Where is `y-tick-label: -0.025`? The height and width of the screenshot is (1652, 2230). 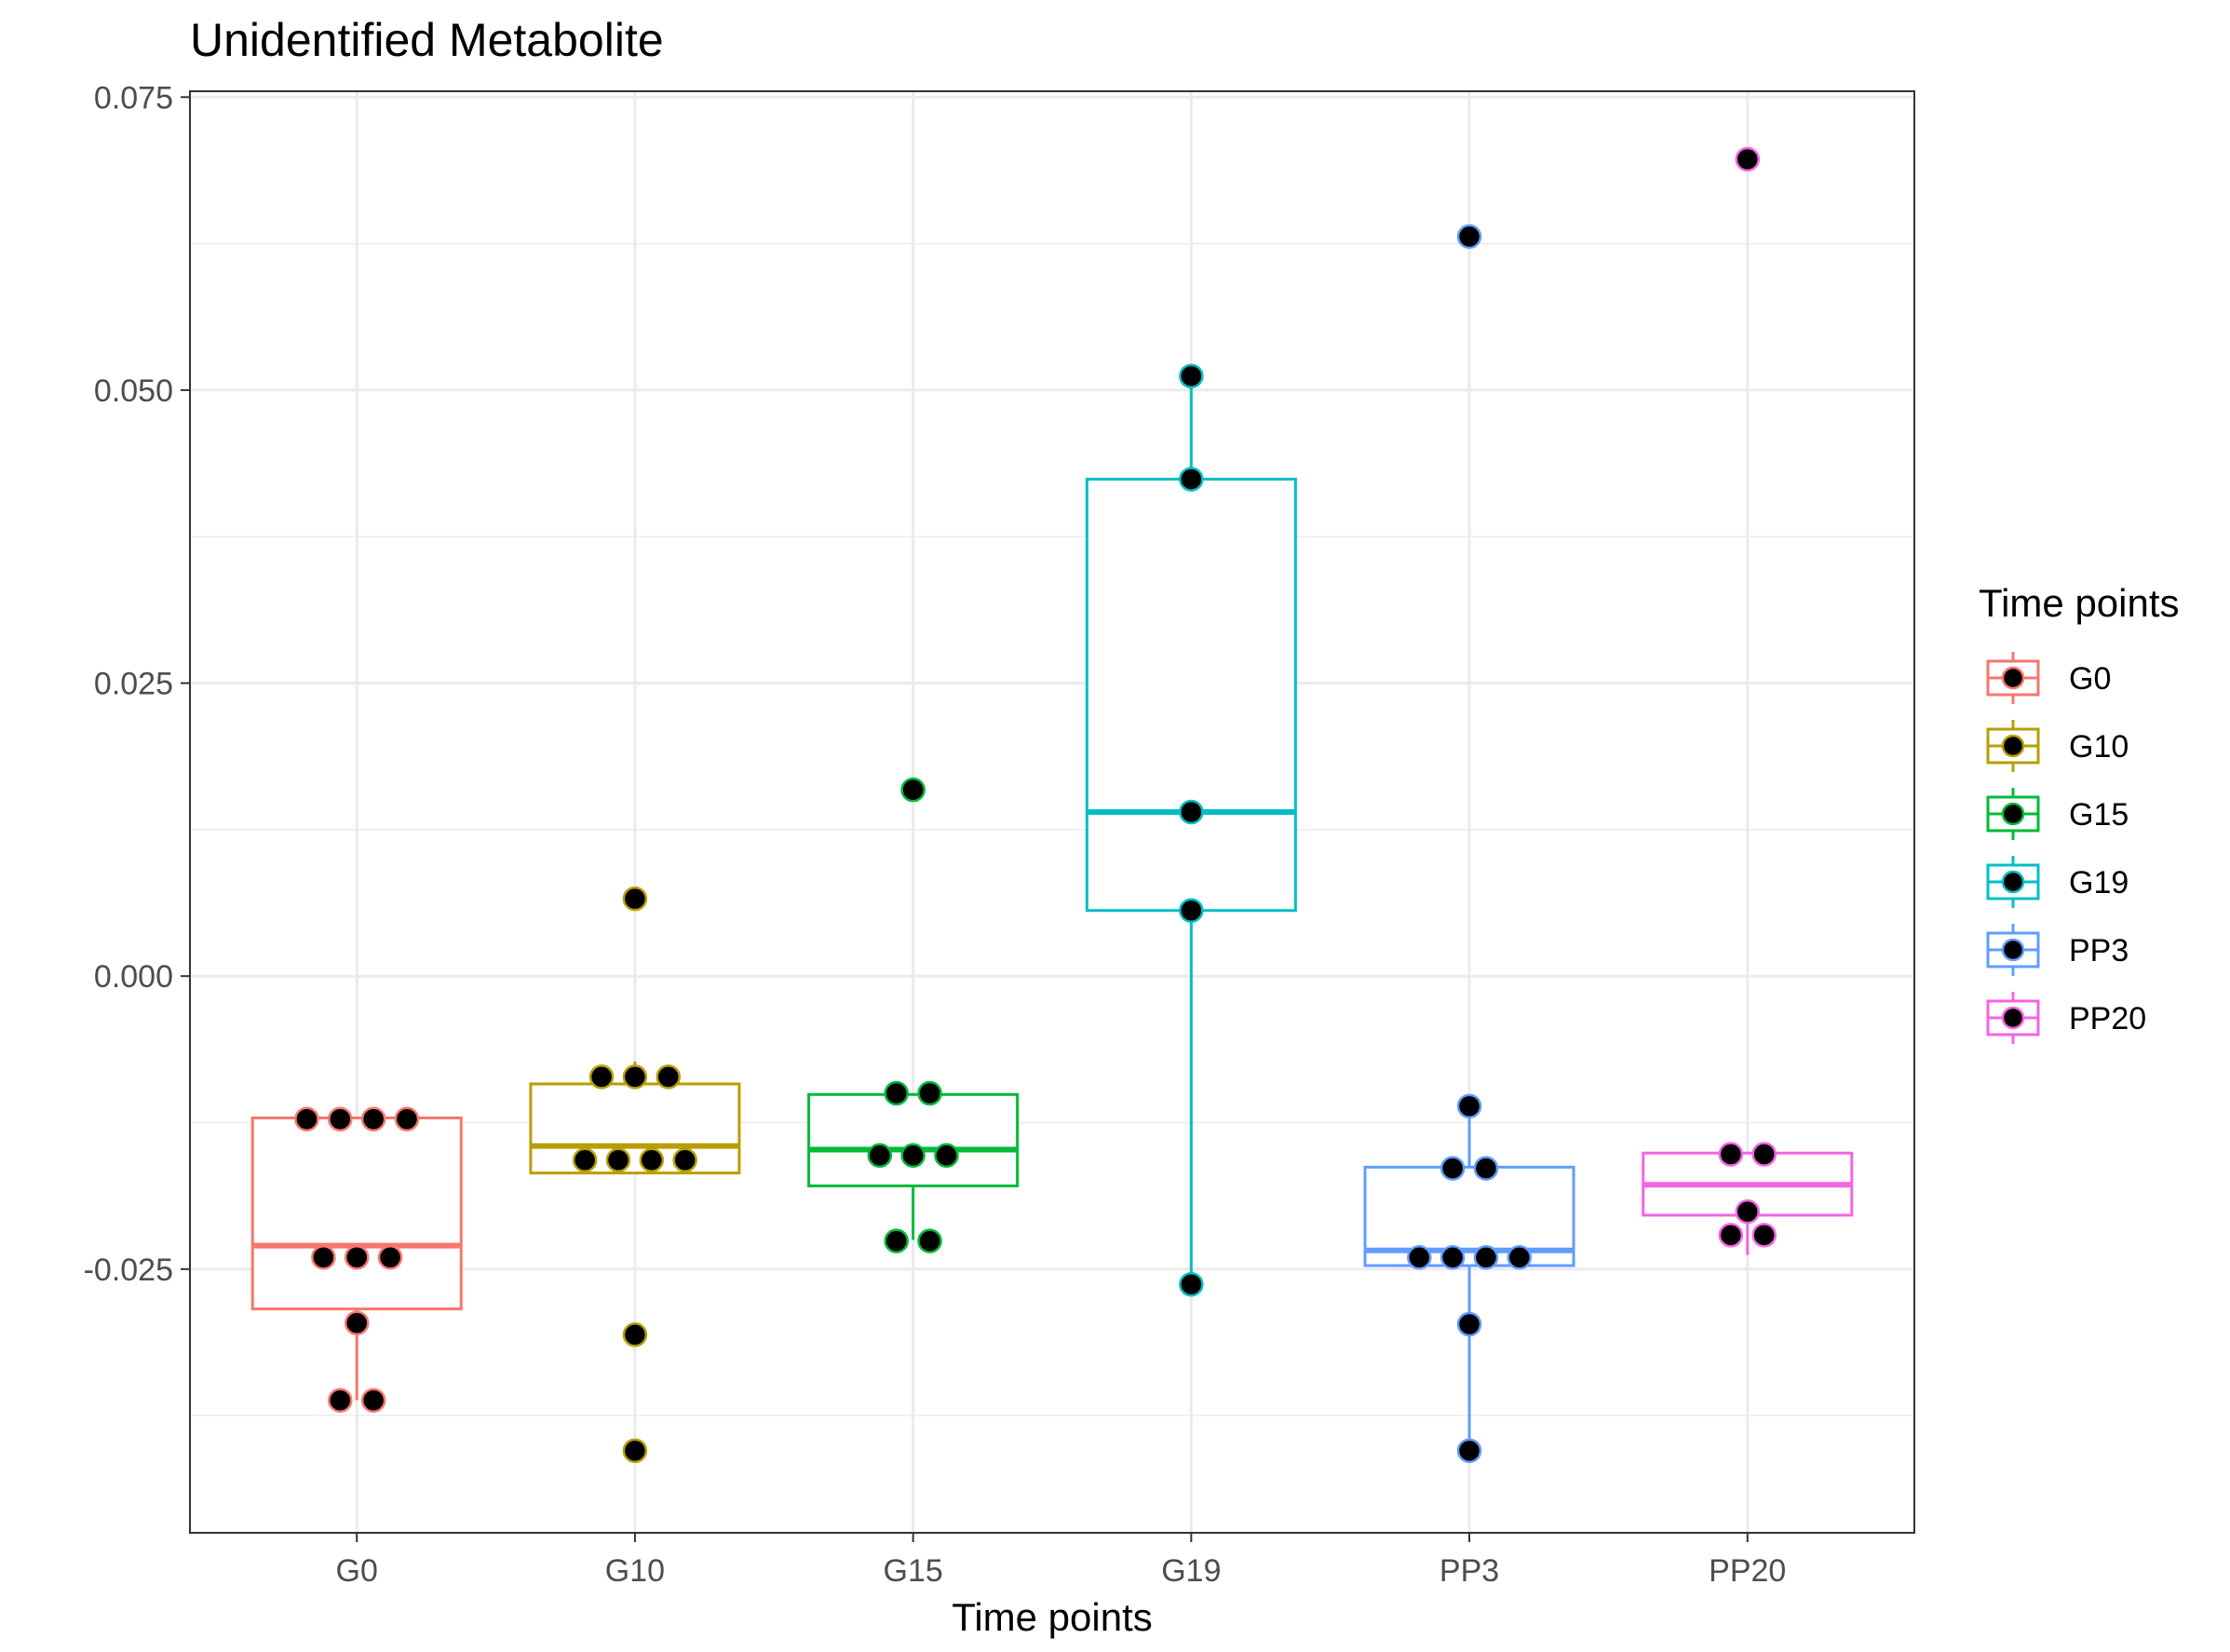 y-tick-label: -0.025 is located at coordinates (128, 1270).